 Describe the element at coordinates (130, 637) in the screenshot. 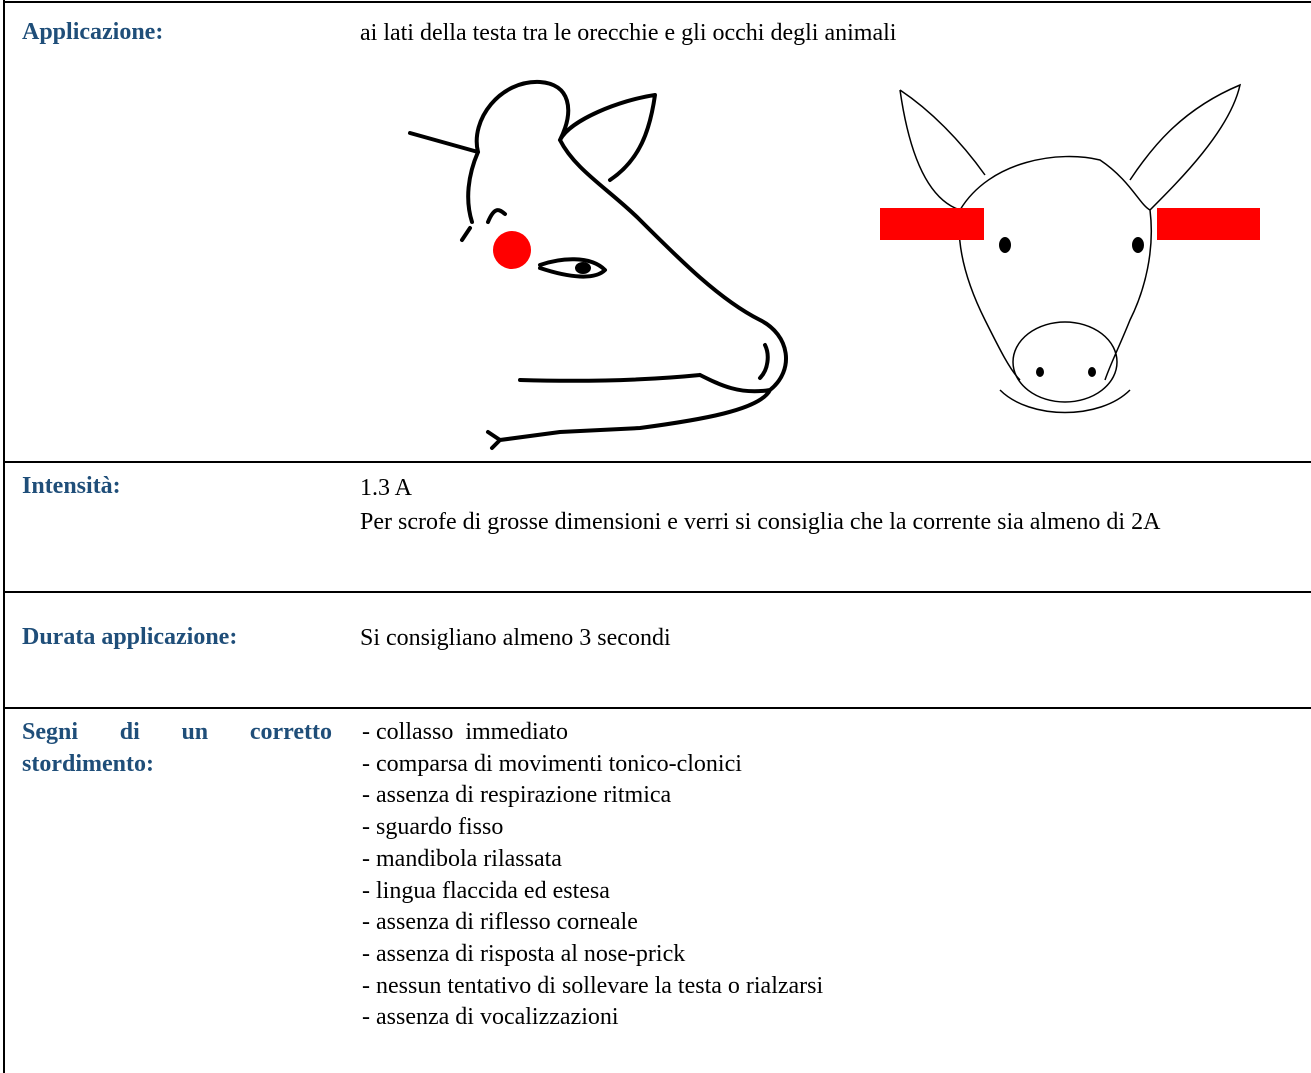

I see `row-label: Durata applicazione:` at that location.